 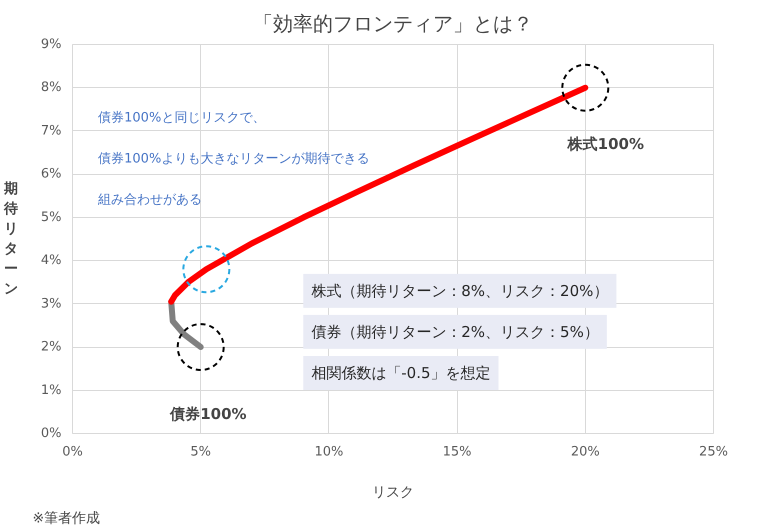 What do you see at coordinates (457, 452) in the screenshot?
I see `x-tick-label: 15%` at bounding box center [457, 452].